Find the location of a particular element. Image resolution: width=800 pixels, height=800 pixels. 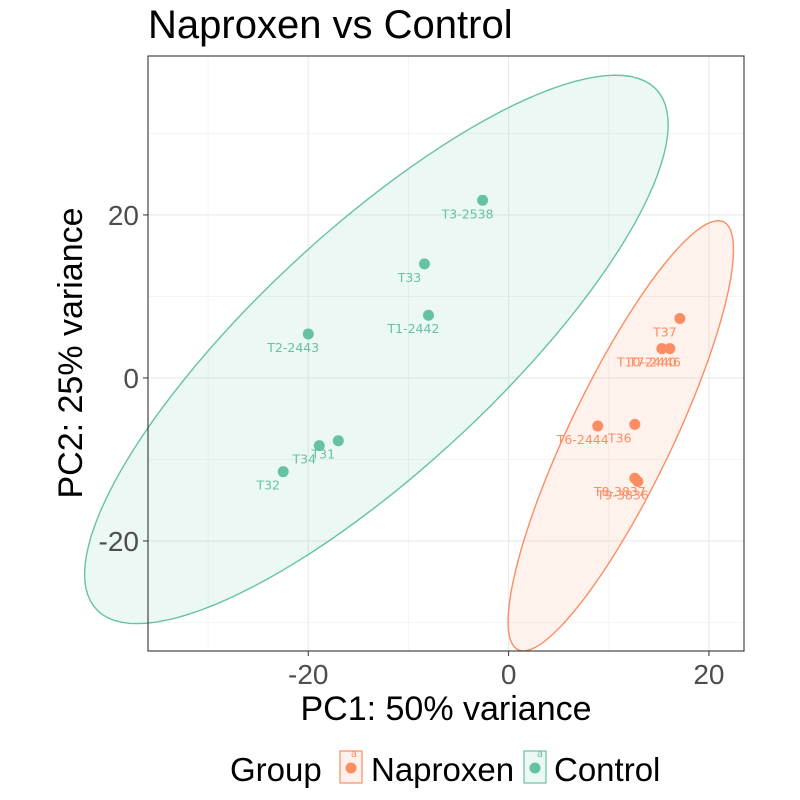

x-axis-ticks: -20 0 20 is located at coordinates (506, 670).